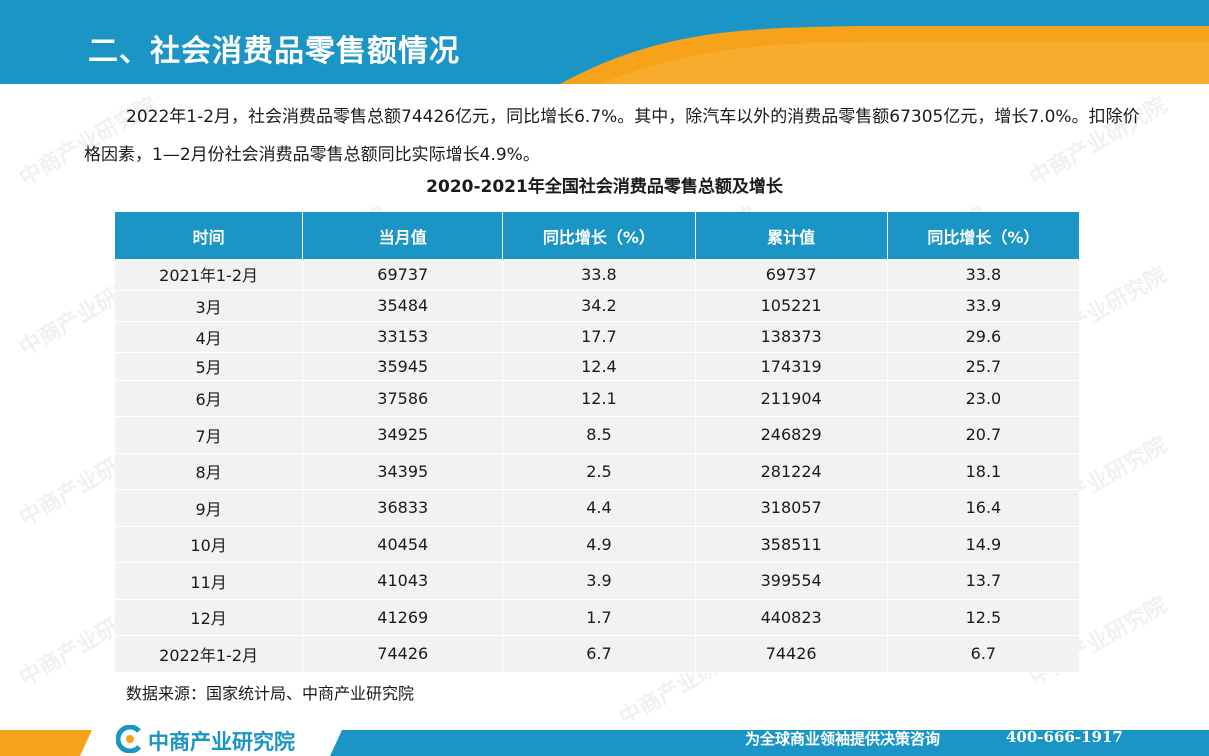  Describe the element at coordinates (983, 366) in the screenshot. I see `table-cell: 25.7` at that location.